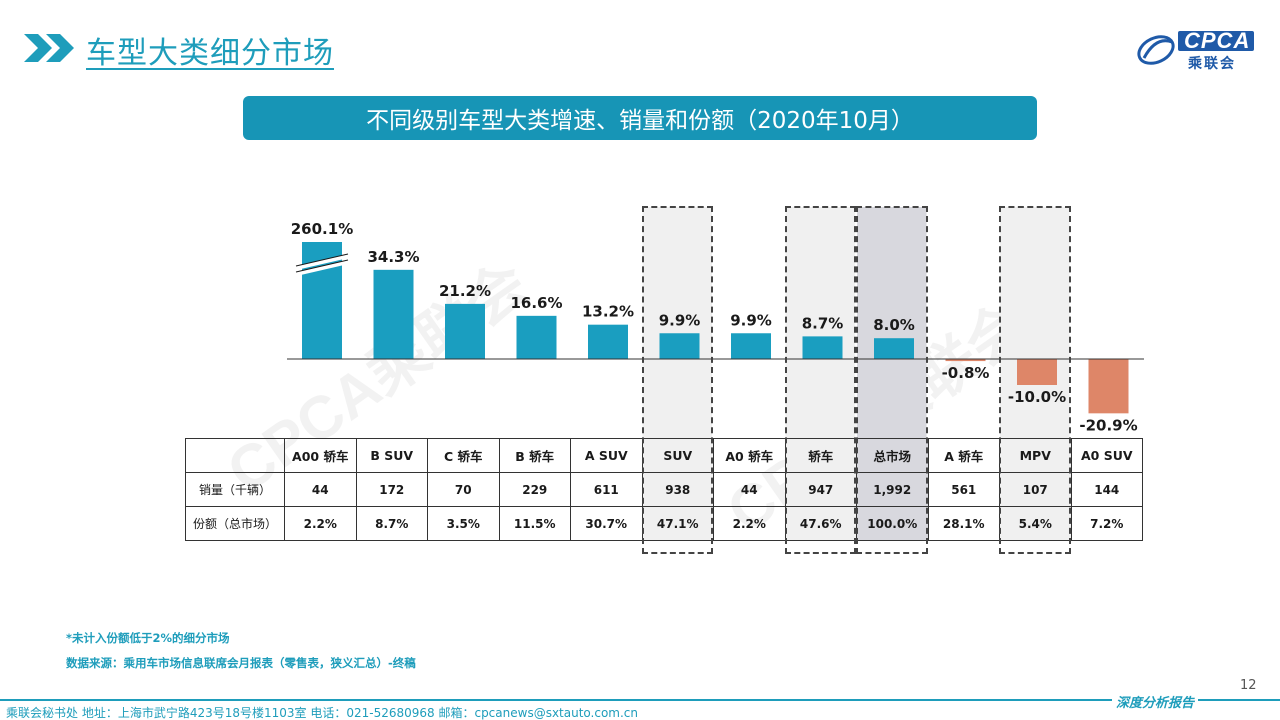 The image size is (1280, 720). Describe the element at coordinates (677, 523) in the screenshot. I see `table-cell: 47.1%` at that location.